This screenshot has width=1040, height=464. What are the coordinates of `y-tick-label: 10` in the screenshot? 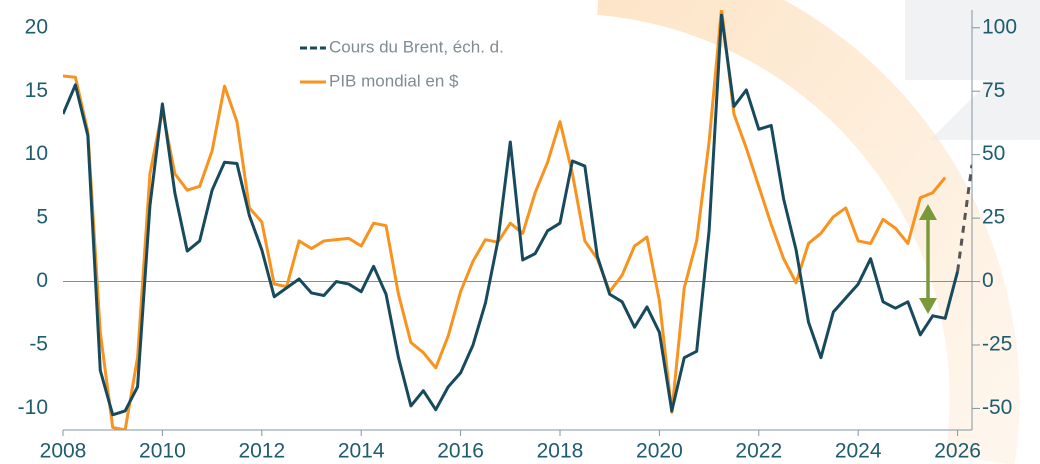 It's located at (36, 153).